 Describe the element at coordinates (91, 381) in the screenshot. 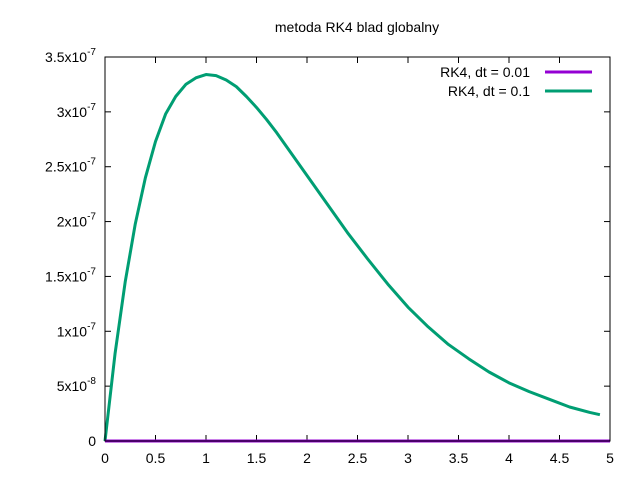

I see `y-tick-exponent: -8` at that location.